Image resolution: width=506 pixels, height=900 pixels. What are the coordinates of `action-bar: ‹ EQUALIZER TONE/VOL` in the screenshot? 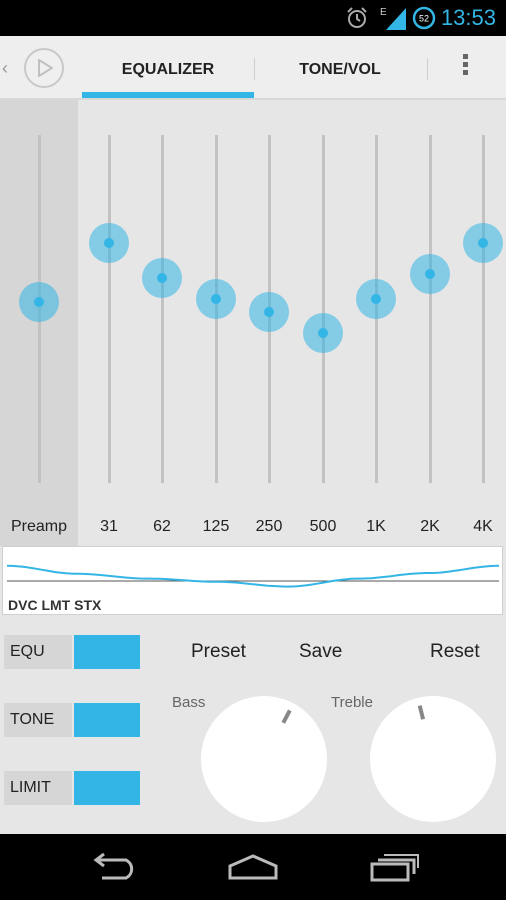 It's located at (253, 68).